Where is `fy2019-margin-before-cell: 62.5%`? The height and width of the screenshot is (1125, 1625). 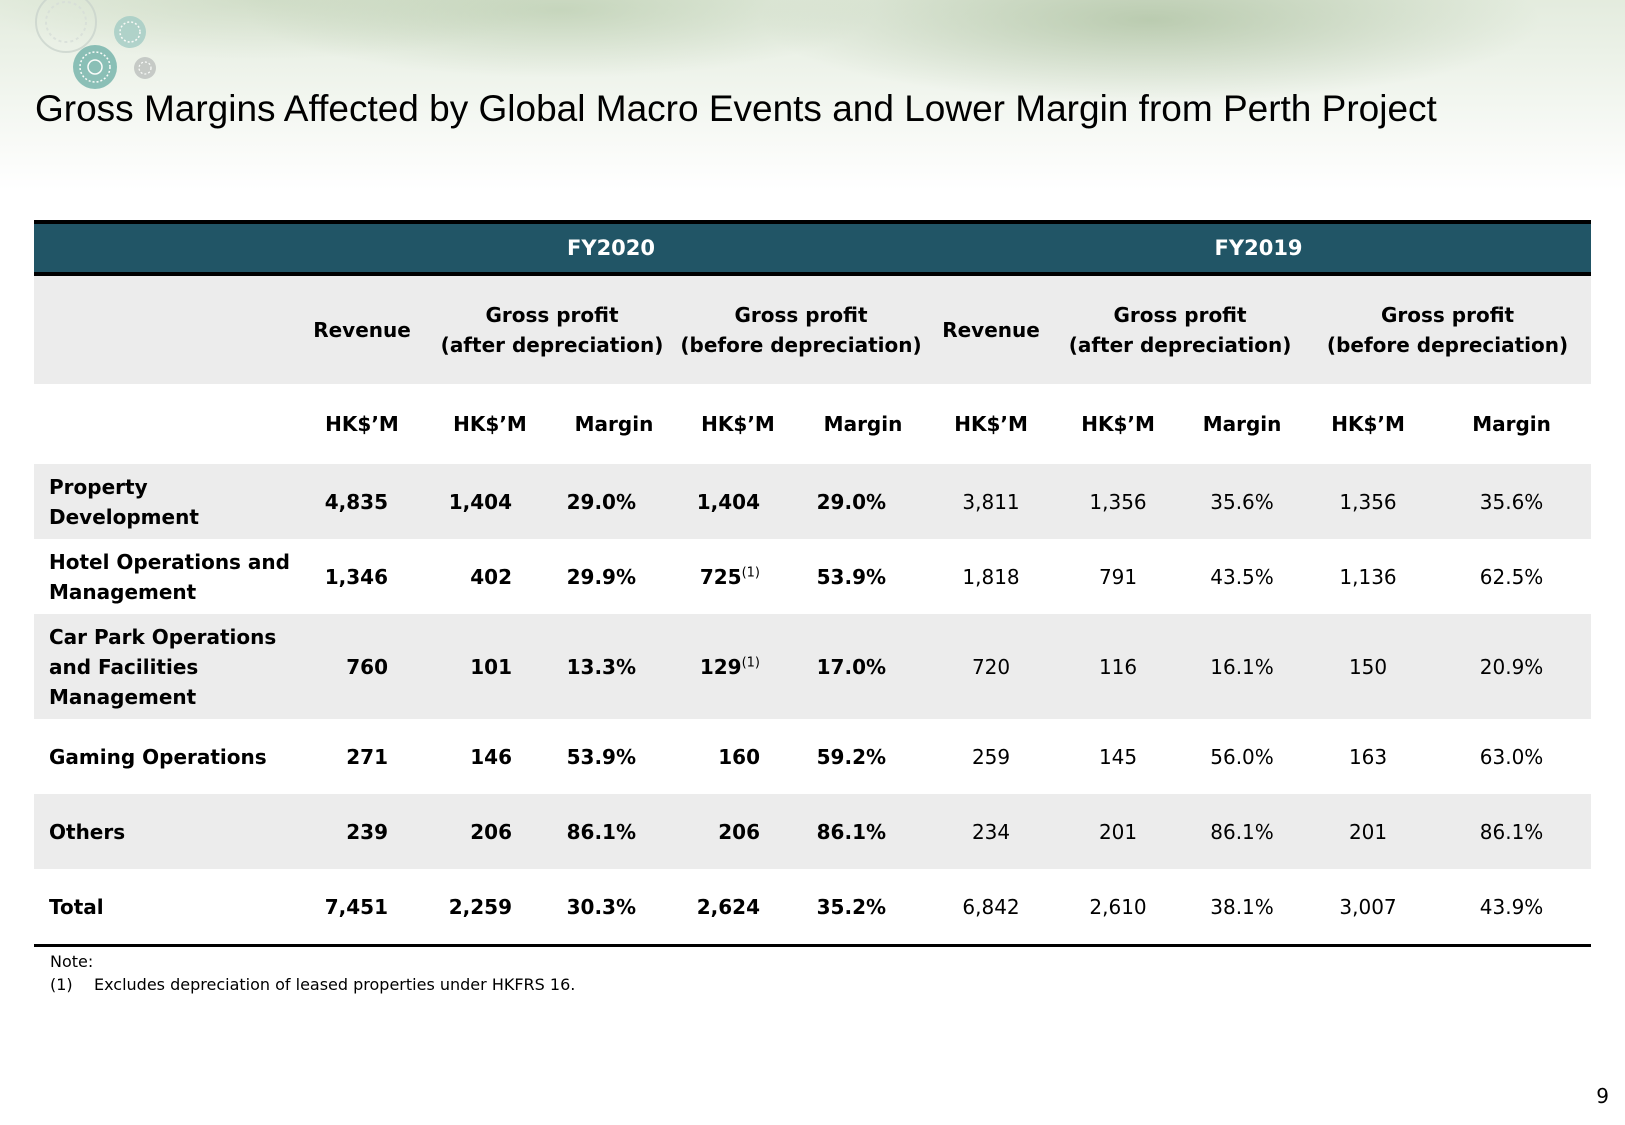
fy2019-margin-before-cell: 62.5% is located at coordinates (1511, 576).